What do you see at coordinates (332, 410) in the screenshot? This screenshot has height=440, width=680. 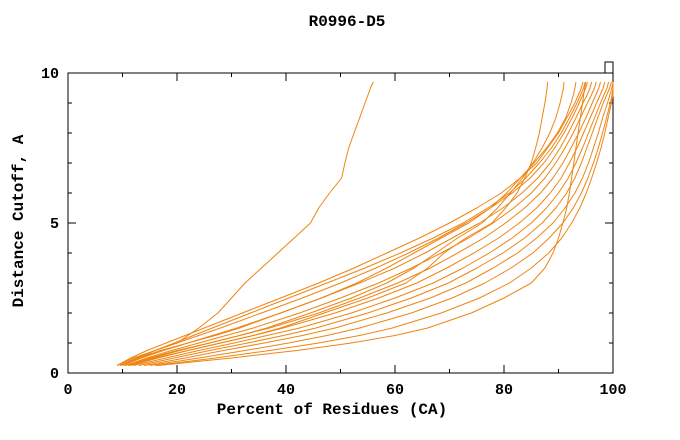 I see `x-axis-label: Percent of Residues (CA)` at bounding box center [332, 410].